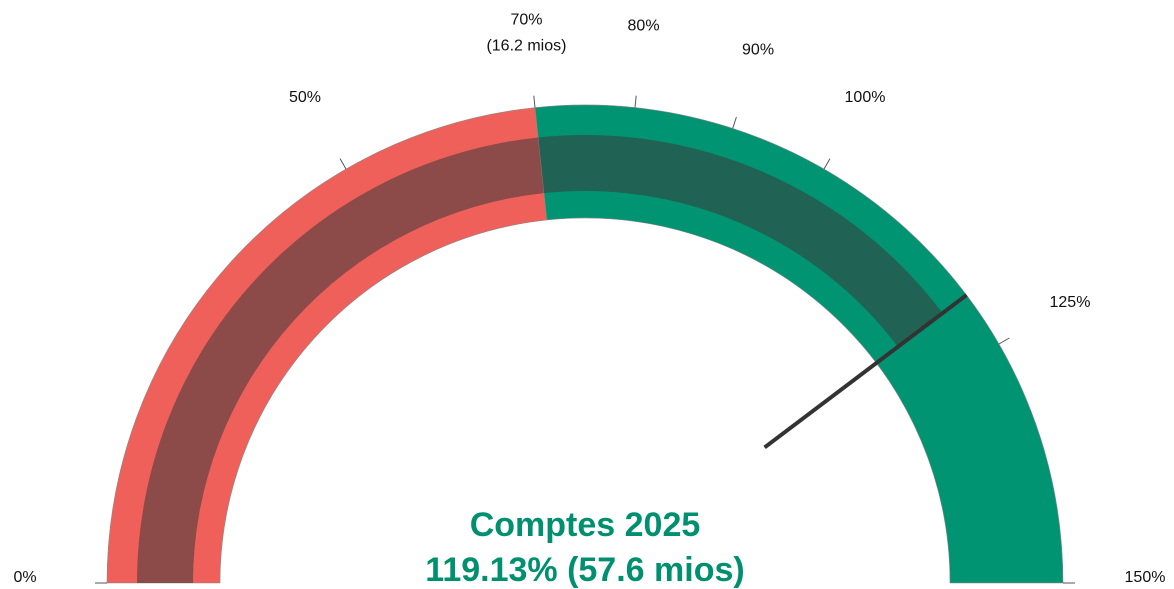 The width and height of the screenshot is (1174, 589). I want to click on progress-band, so click(740, 241).